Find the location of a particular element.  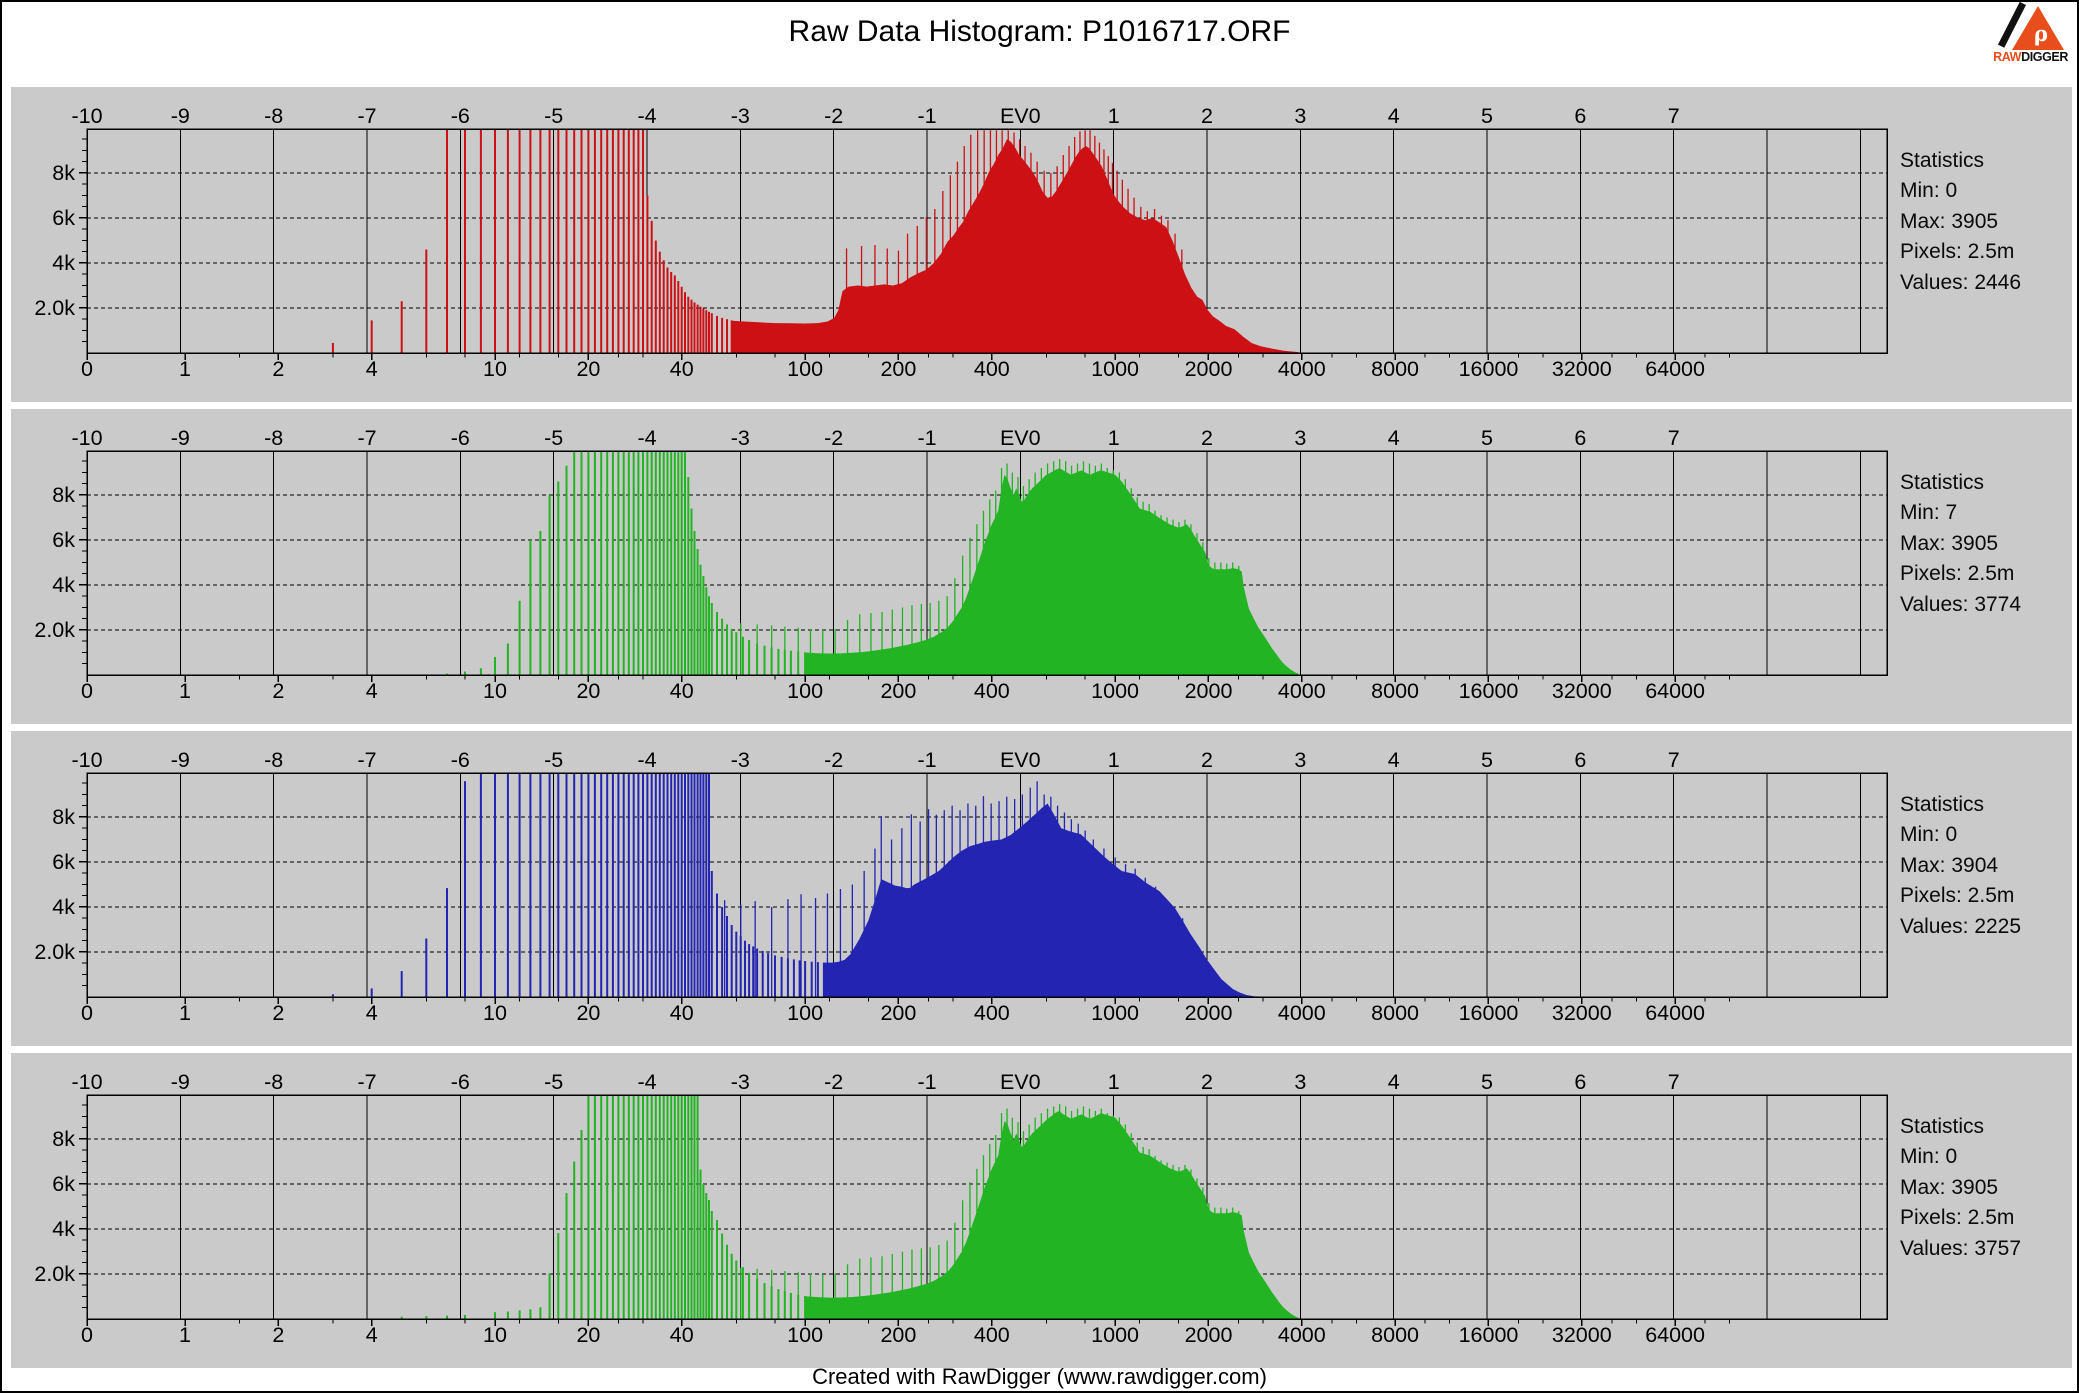

ev-axis-label: -7 is located at coordinates (366, 438).